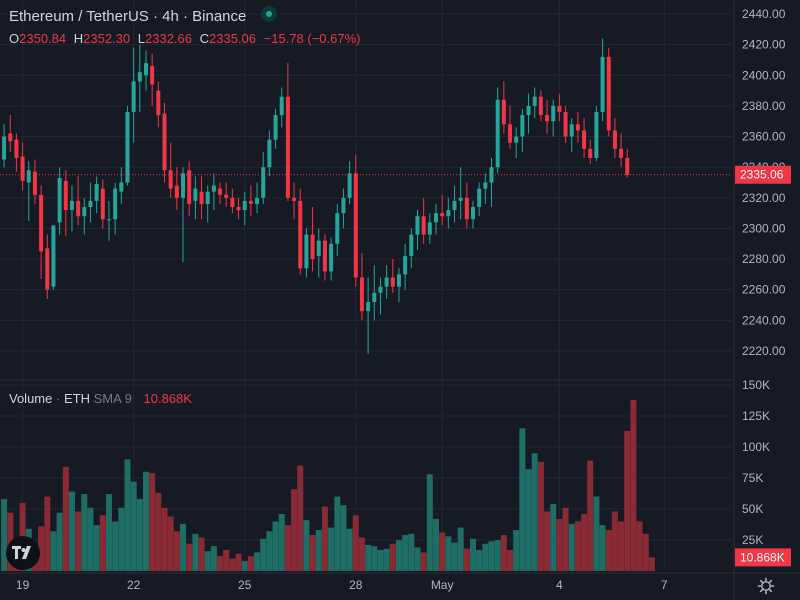  Describe the element at coordinates (43, 38) in the screenshot. I see `open-value: 2350.84` at that location.